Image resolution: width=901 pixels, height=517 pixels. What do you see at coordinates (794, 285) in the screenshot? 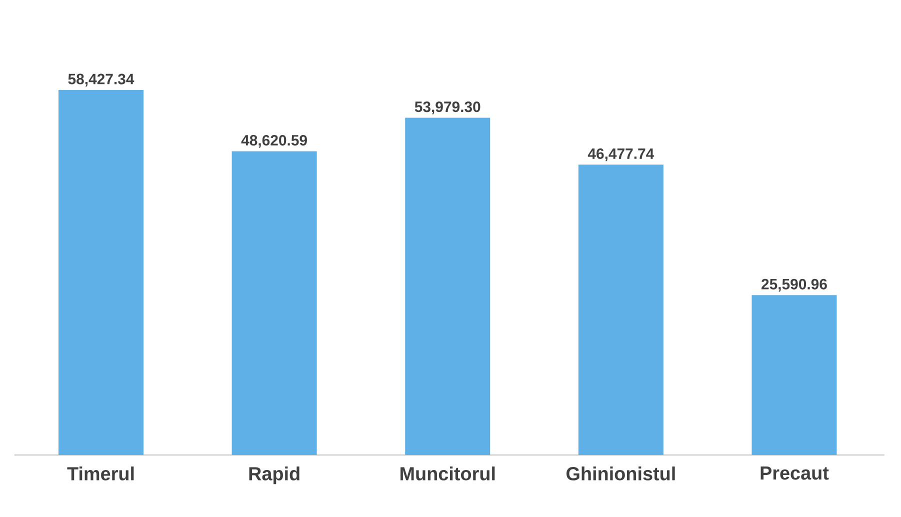
I see `data-label: 25,590.96` at bounding box center [794, 285].